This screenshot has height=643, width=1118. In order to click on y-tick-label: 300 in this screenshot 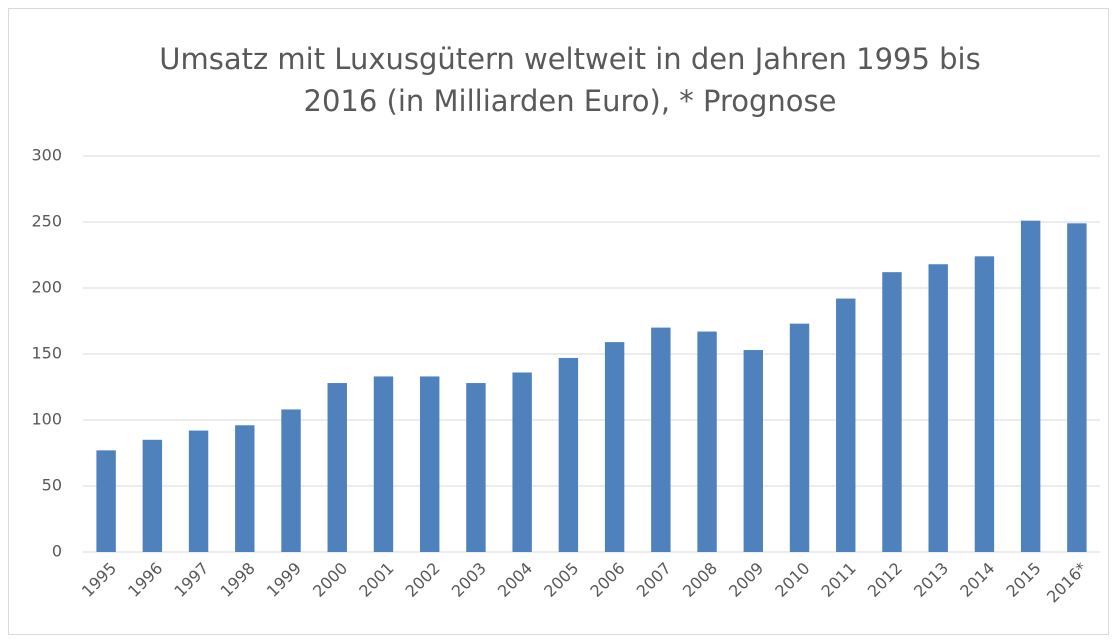, I will do `click(46, 155)`.